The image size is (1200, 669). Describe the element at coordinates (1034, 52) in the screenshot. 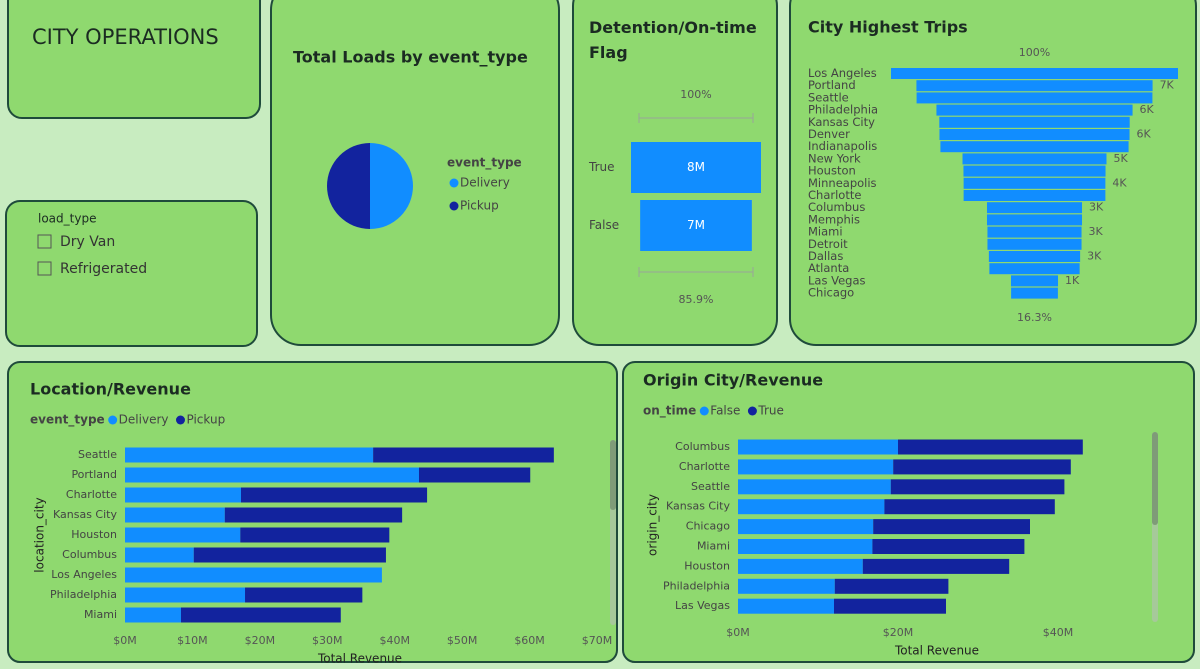

I see `funnel-top-label: 100%` at that location.